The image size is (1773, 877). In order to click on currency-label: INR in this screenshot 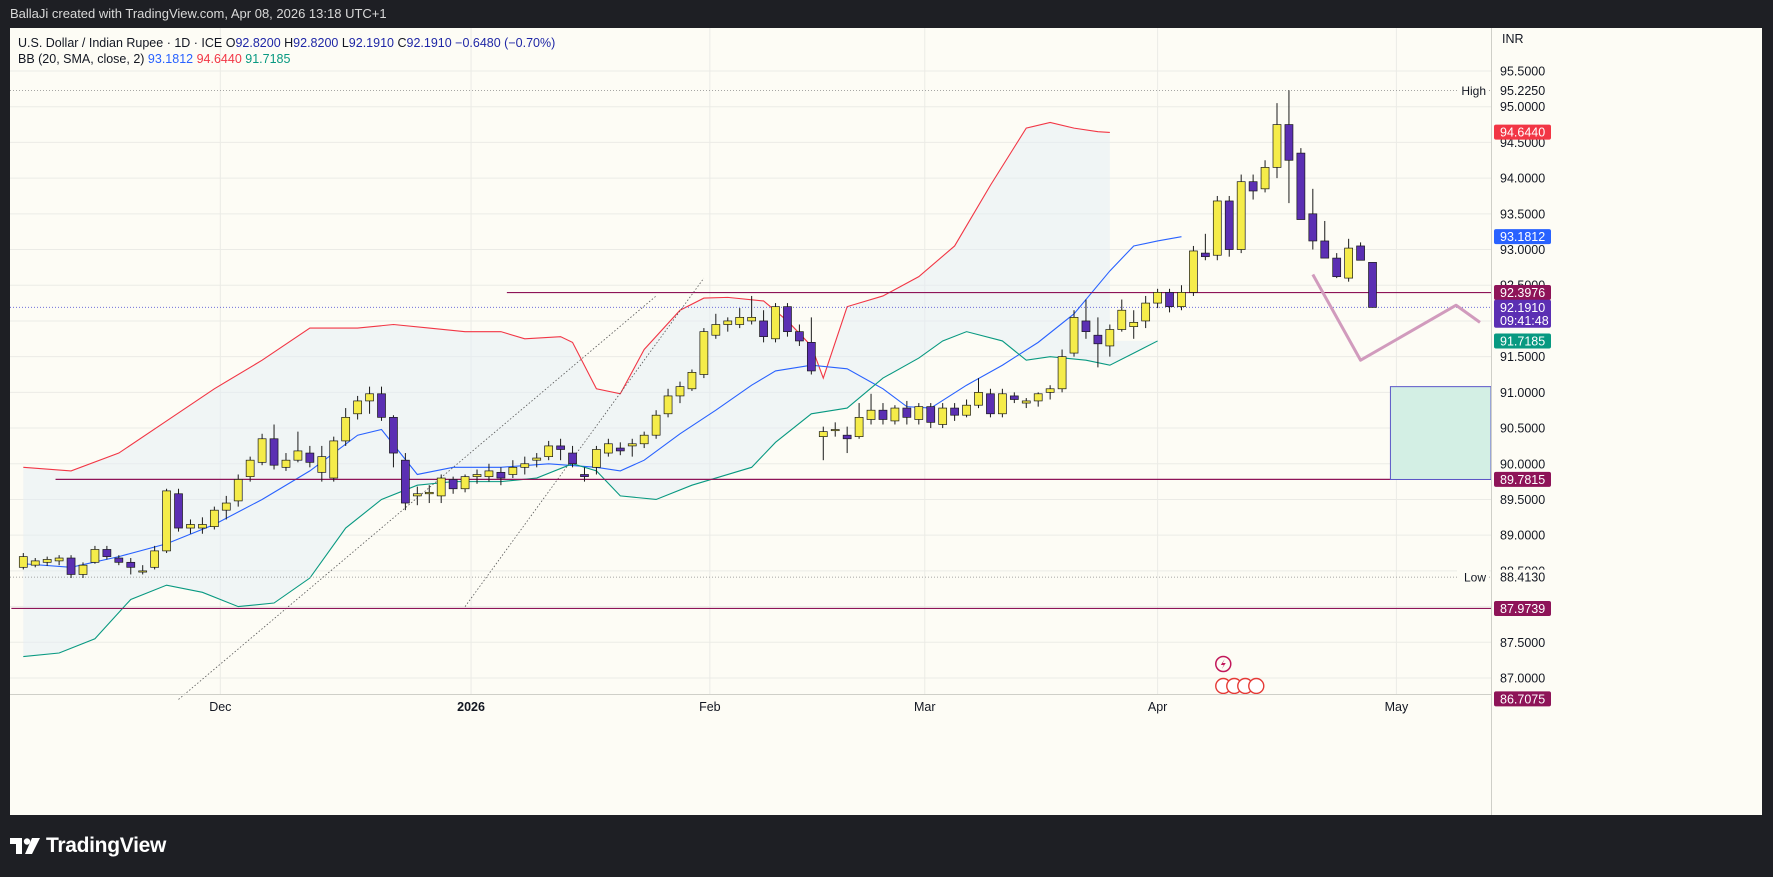, I will do `click(1513, 39)`.